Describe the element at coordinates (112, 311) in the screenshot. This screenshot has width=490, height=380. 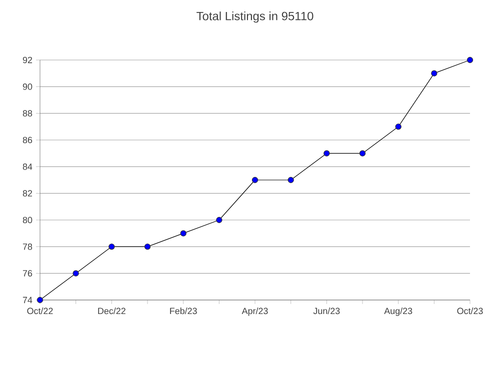
I see `x-tick-label: Dec/22` at that location.